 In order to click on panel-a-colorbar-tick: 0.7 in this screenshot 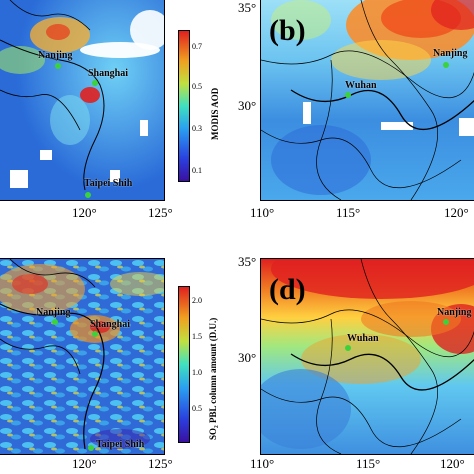, I will do `click(197, 46)`.